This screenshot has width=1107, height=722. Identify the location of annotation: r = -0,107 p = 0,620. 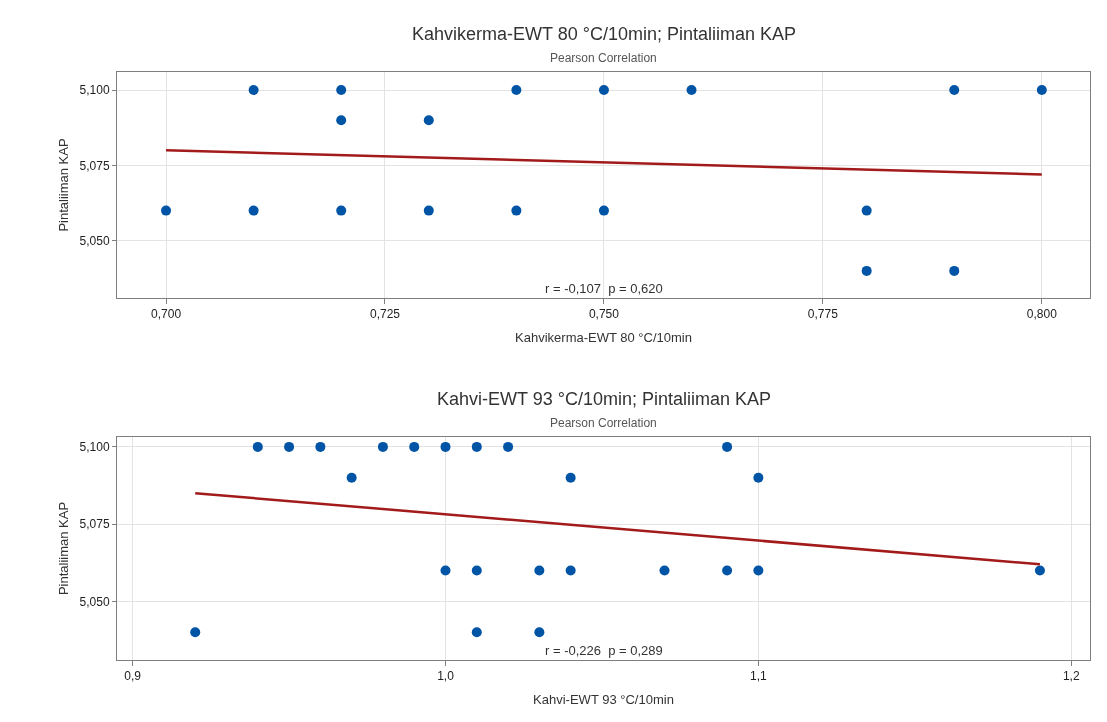
(604, 288).